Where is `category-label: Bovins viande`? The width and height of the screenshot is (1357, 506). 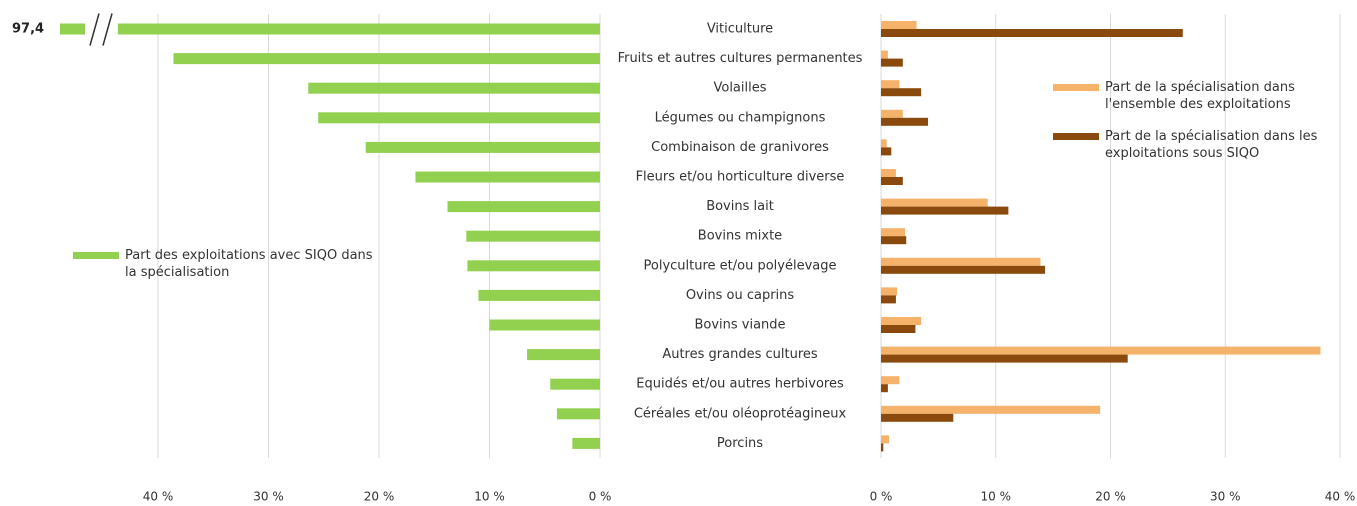
category-label: Bovins viande is located at coordinates (739, 325).